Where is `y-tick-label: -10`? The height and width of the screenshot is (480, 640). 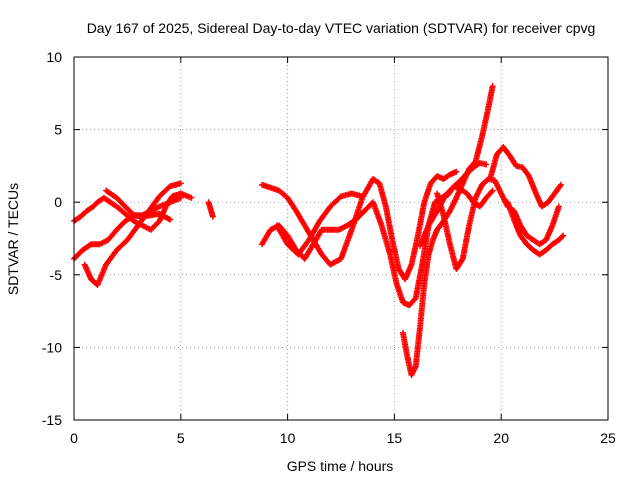
y-tick-label: -10 is located at coordinates (52, 347).